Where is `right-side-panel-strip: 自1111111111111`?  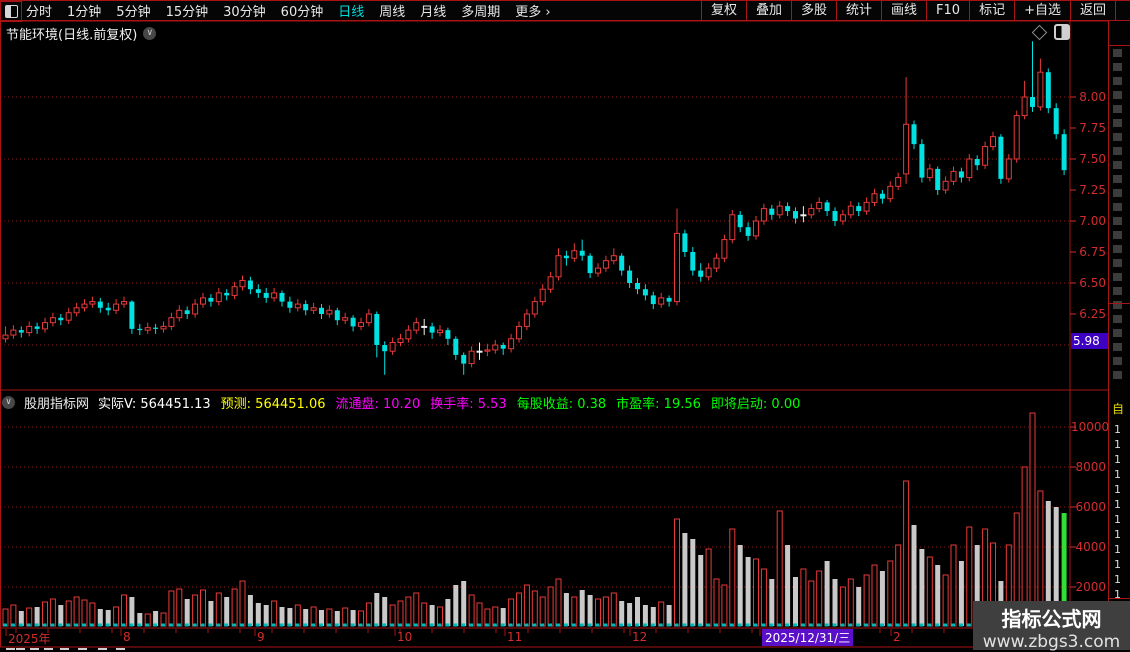 right-side-panel-strip: 自1111111111111 is located at coordinates (1119, 335).